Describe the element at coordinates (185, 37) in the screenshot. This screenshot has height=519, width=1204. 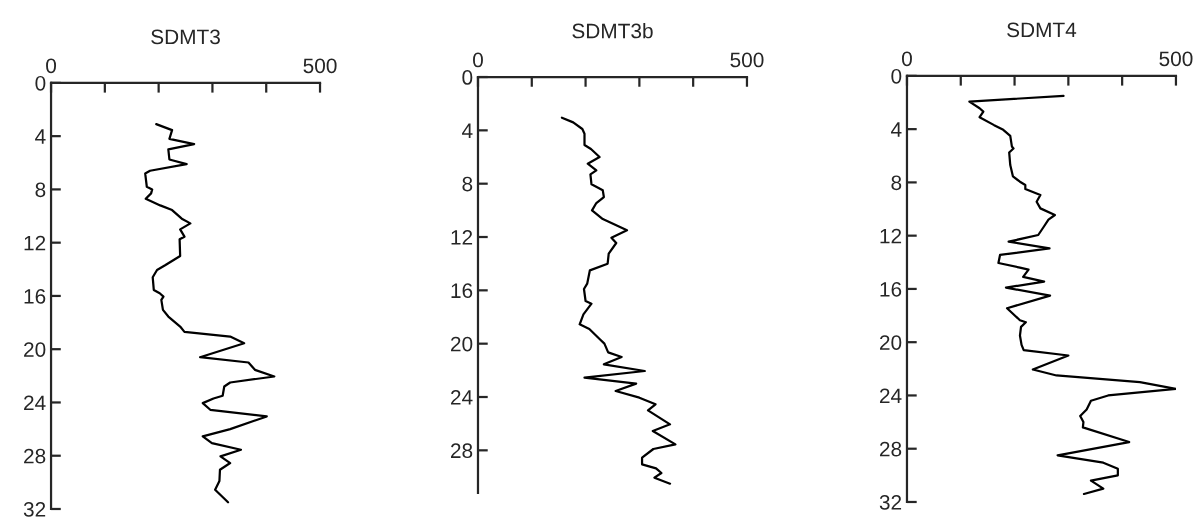
I see `chart-title: SDMT3` at that location.